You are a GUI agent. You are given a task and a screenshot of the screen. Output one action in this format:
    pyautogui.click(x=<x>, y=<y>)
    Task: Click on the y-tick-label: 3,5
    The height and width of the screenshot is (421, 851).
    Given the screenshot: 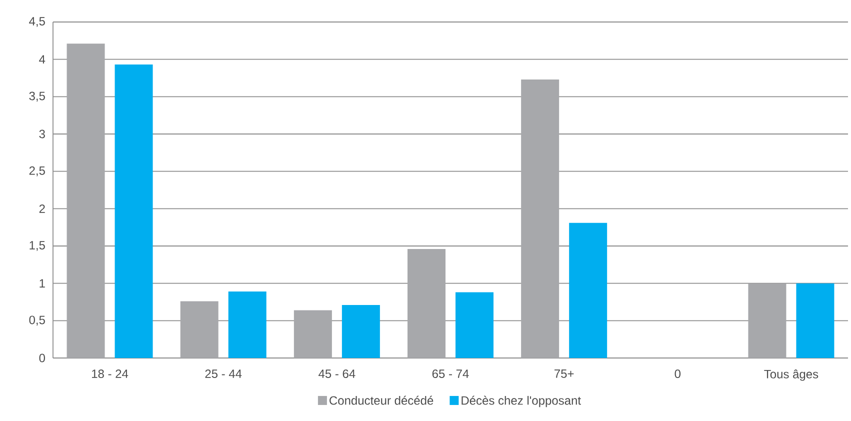 What is the action you would take?
    pyautogui.click(x=37, y=97)
    